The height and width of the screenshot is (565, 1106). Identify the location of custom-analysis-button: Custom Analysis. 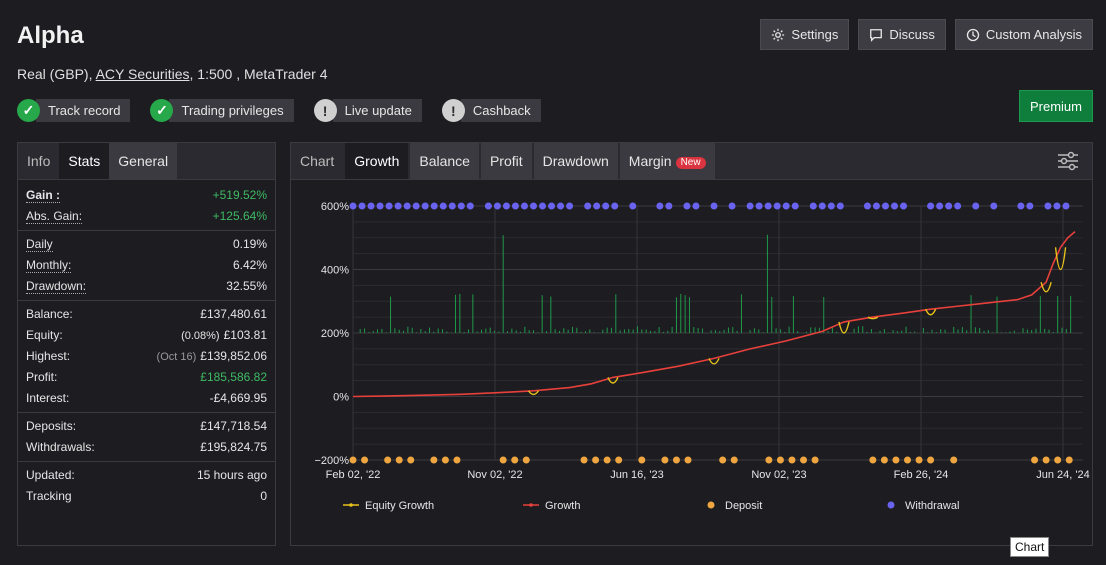
(1023, 34).